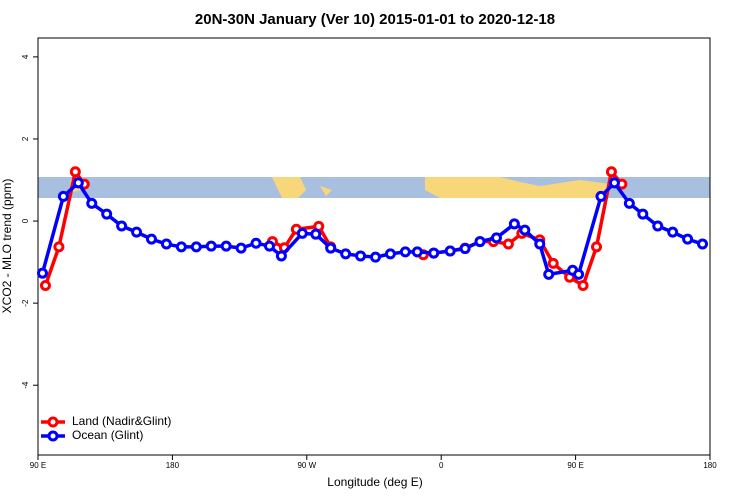 The image size is (750, 500). What do you see at coordinates (25, 385) in the screenshot?
I see `y-tick-label: -4` at bounding box center [25, 385].